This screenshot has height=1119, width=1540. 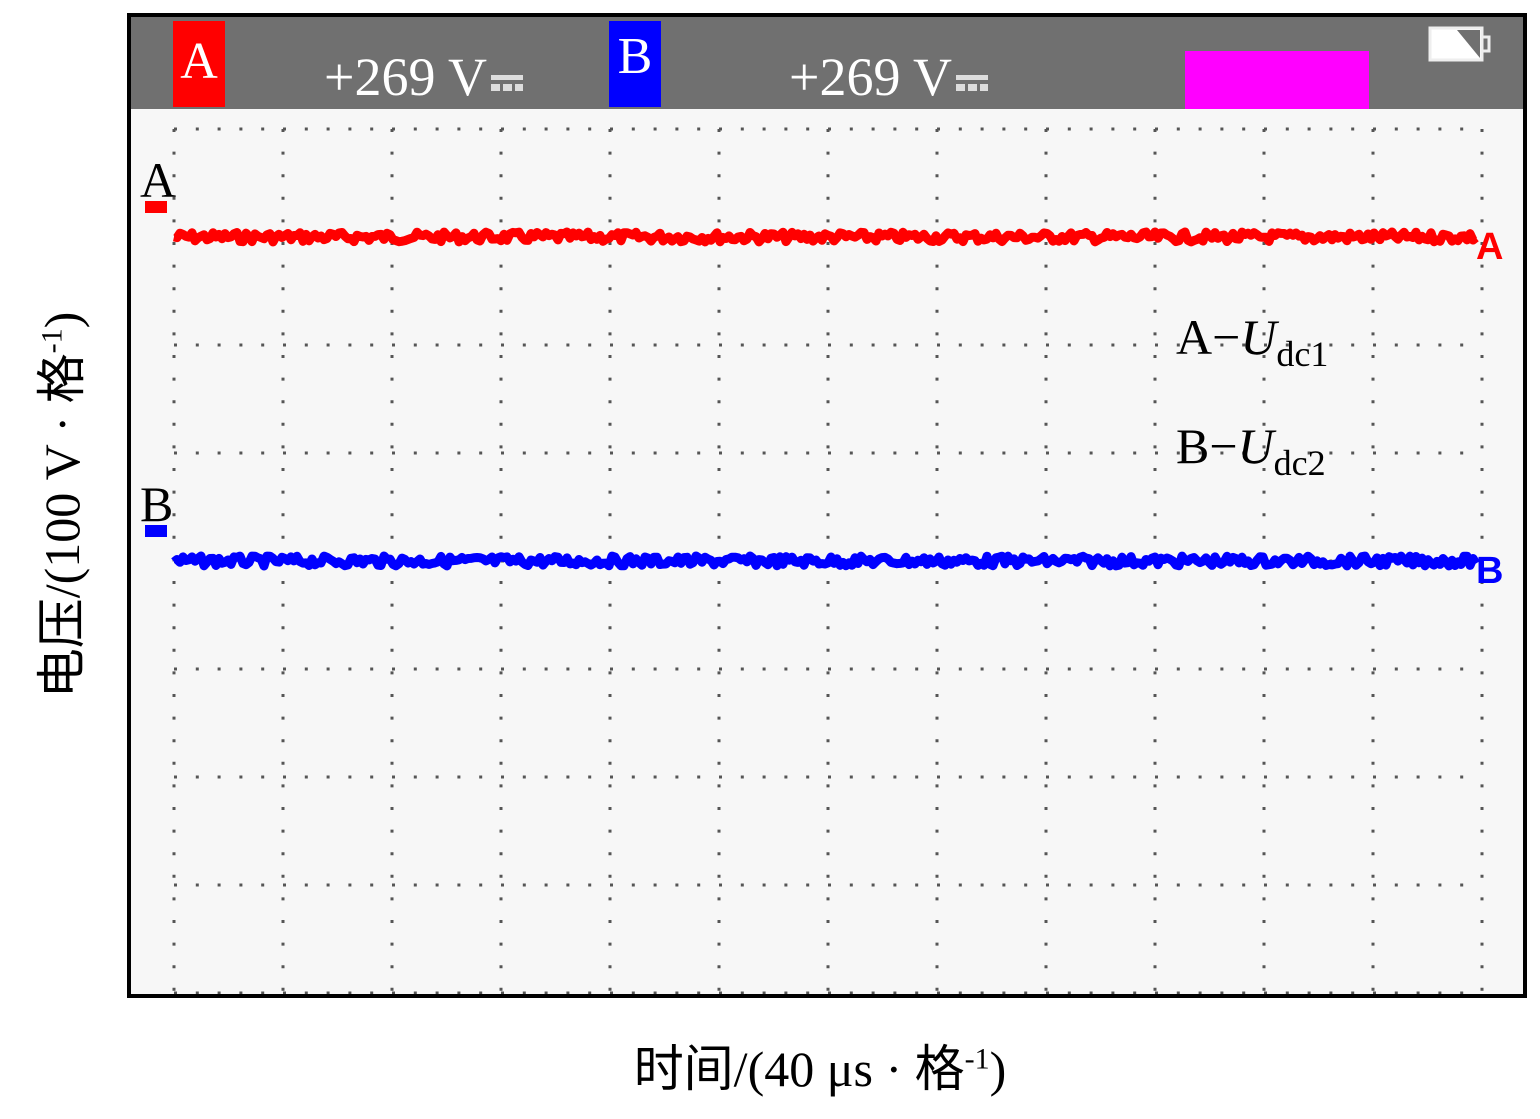 What do you see at coordinates (62, 505) in the screenshot?
I see `y-axis-label: 电压/(100 V · 格-1)` at bounding box center [62, 505].